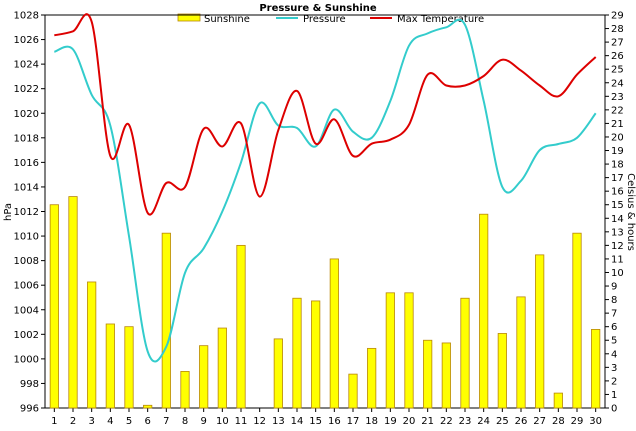  What do you see at coordinates (315, 421) in the screenshot?
I see `x-axis-tick-label: 15` at bounding box center [315, 421].